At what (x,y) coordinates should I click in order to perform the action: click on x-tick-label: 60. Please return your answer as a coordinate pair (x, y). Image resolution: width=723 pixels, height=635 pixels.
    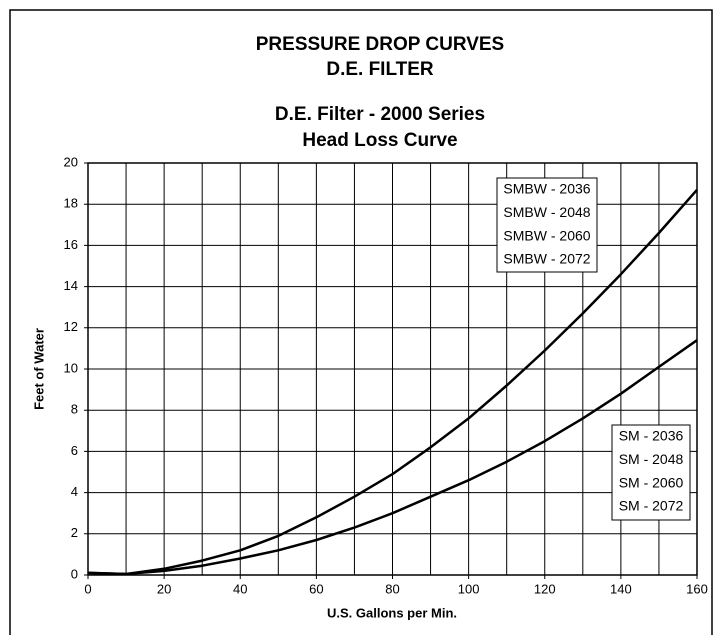
    Looking at the image, I should click on (316, 588).